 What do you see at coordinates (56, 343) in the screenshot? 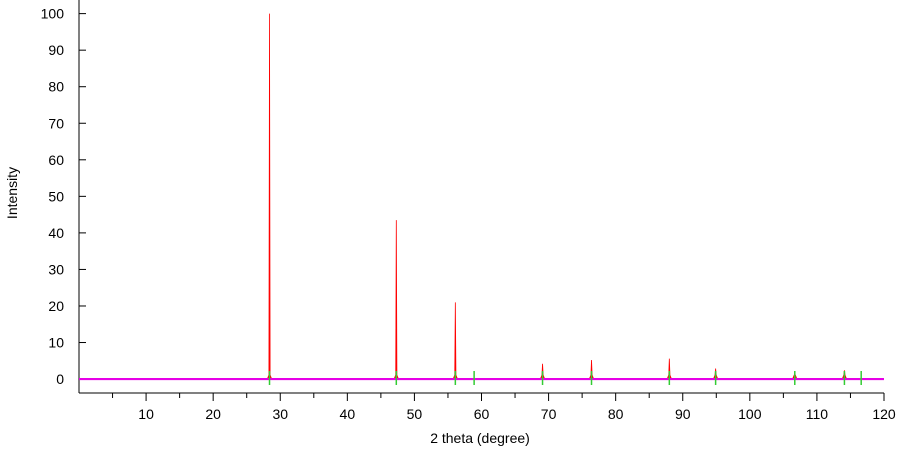
I see `y-tick-label: 10` at bounding box center [56, 343].